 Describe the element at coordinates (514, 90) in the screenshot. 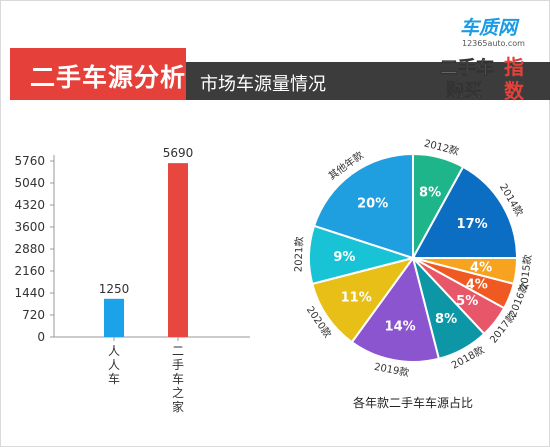

I see `logo-index-char2: 数` at that location.